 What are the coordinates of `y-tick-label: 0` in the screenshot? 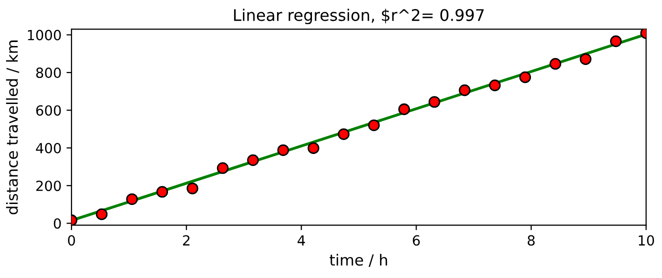 It's located at (57, 223).